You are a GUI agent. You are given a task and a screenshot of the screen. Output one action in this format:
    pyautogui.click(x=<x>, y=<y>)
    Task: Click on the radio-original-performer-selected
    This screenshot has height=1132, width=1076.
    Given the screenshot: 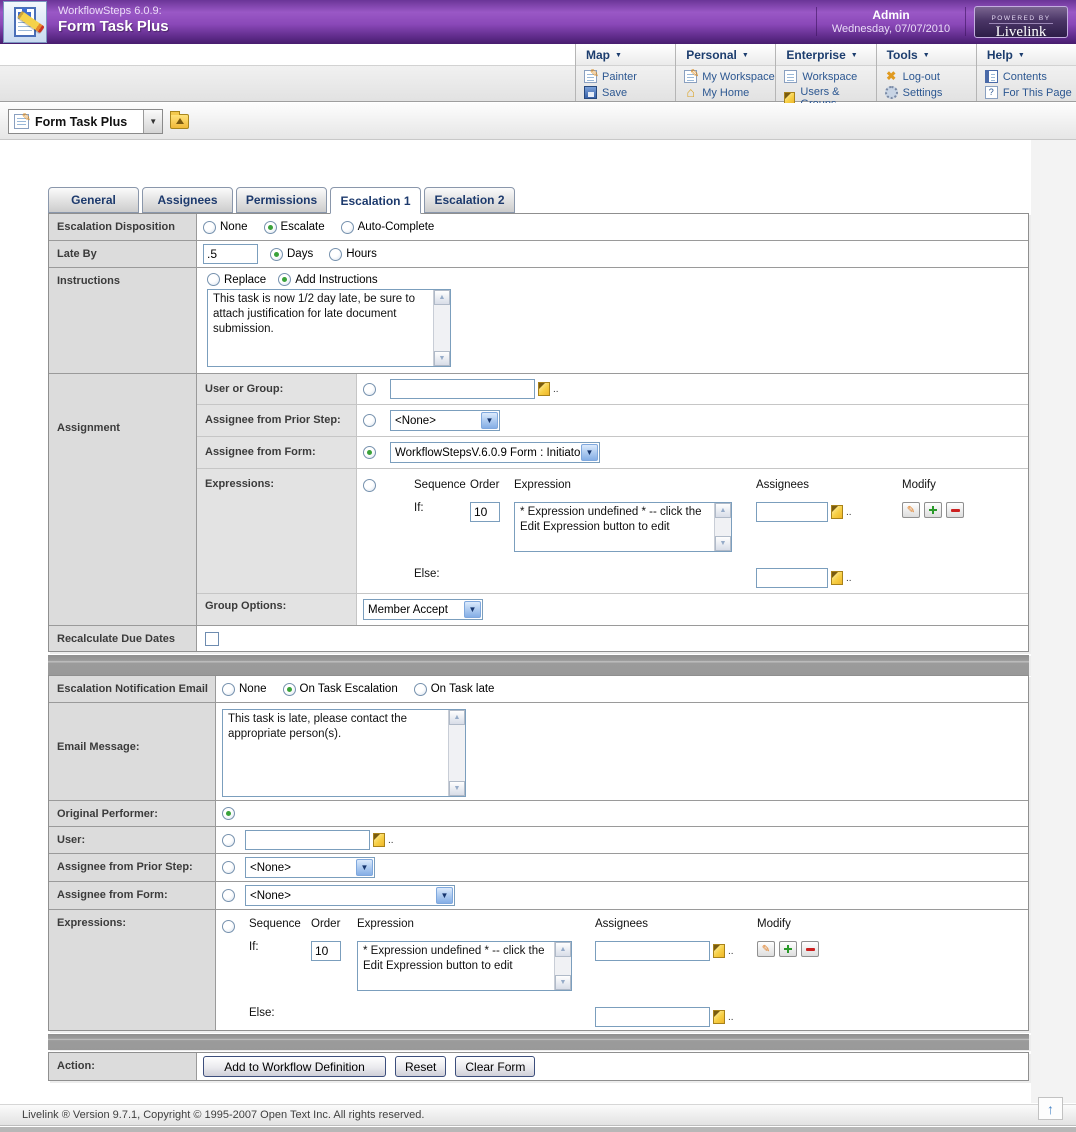 What is the action you would take?
    pyautogui.click(x=228, y=813)
    